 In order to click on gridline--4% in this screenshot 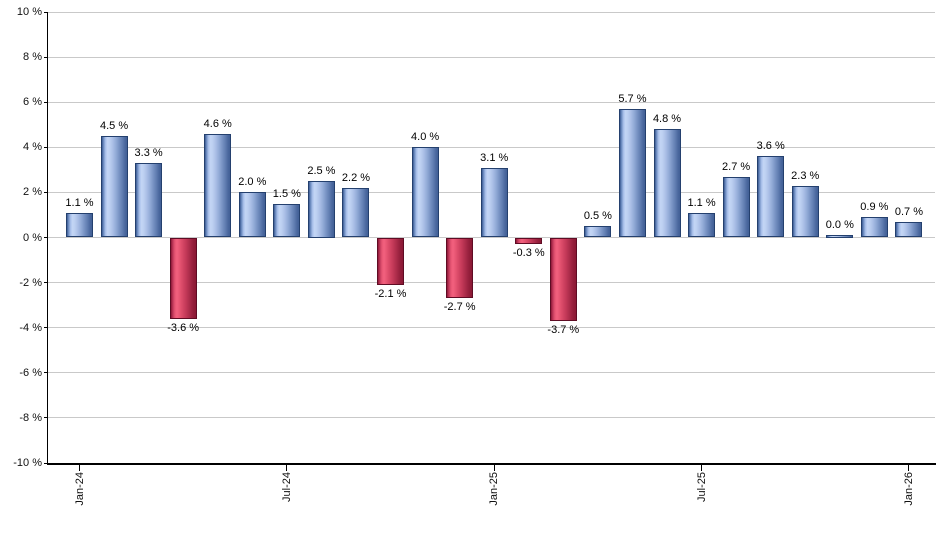, I will do `click(491, 328)`.